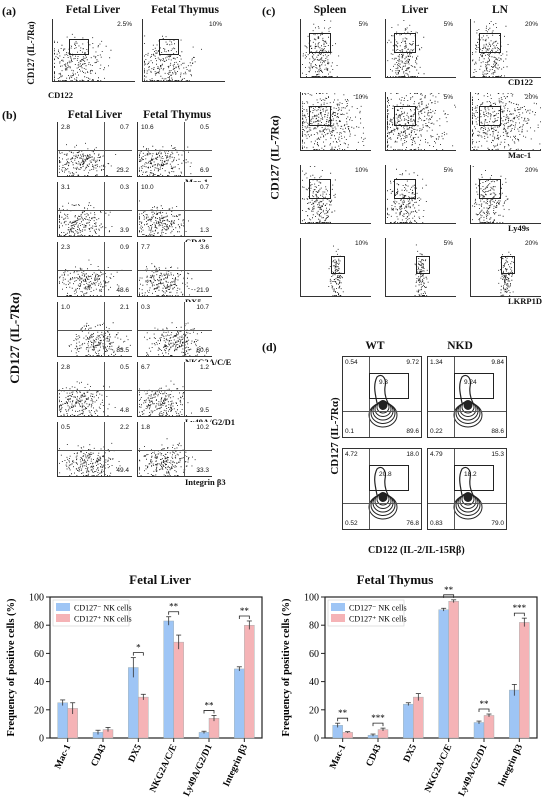 This screenshot has height=797, width=550. What do you see at coordinates (311, 598) in the screenshot?
I see `thymus-bar-ytick-label: 100` at bounding box center [311, 598].